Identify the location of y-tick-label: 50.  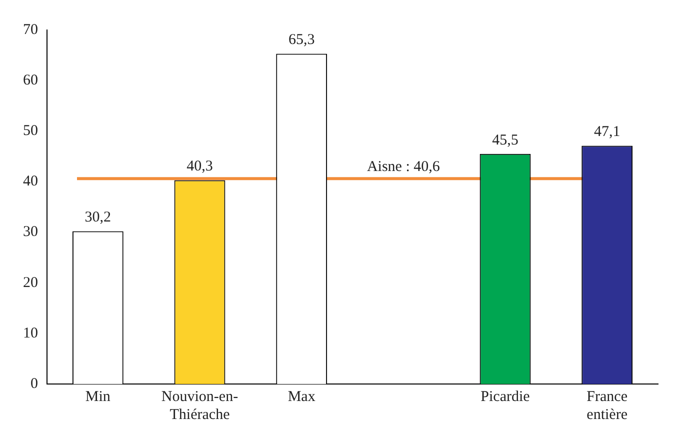
(30, 131).